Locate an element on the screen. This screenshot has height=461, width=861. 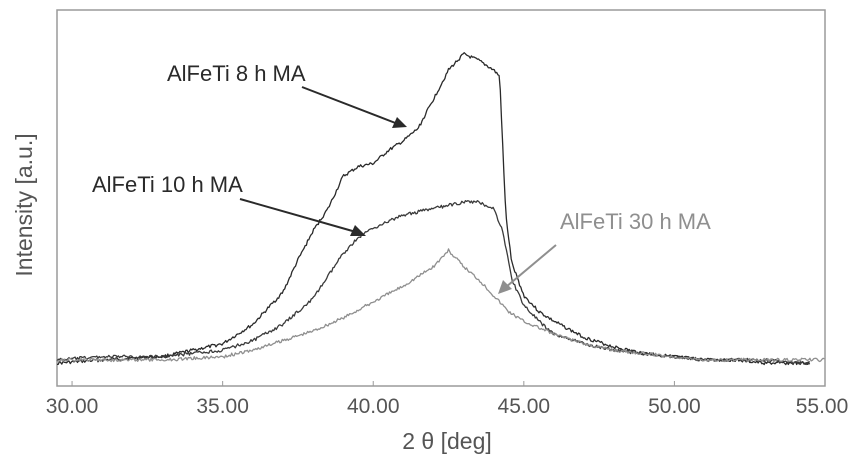
annotation-10h: AlFeTi 10 h MA is located at coordinates (229, 204).